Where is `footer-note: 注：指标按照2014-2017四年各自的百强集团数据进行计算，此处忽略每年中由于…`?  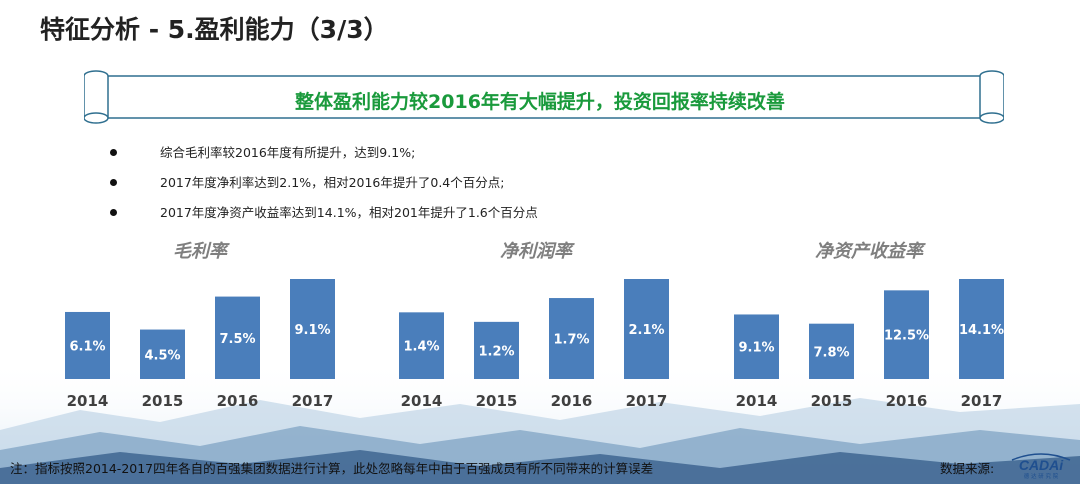
footer-note: 注：指标按照2014-2017四年各自的百强集团数据进行计算，此处忽略每年中由于… is located at coordinates (332, 468).